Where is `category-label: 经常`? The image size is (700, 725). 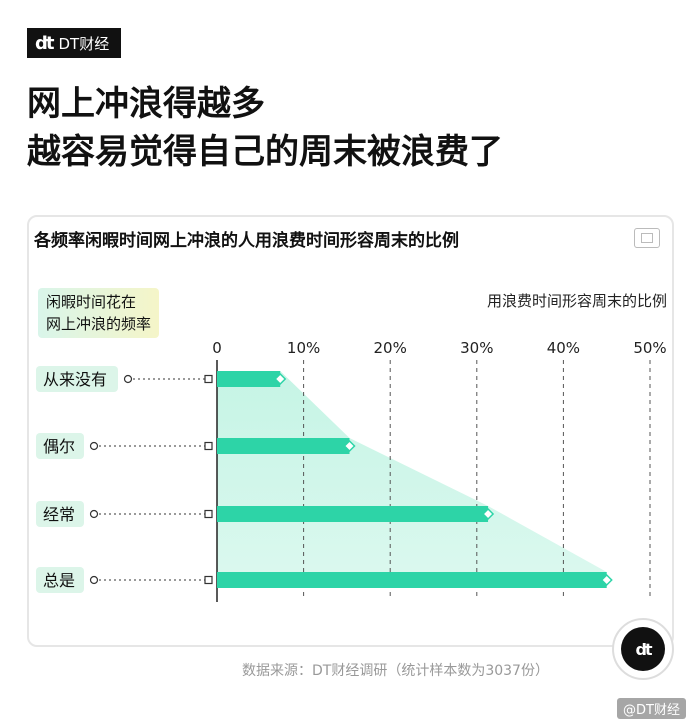 category-label: 经常 is located at coordinates (59, 514).